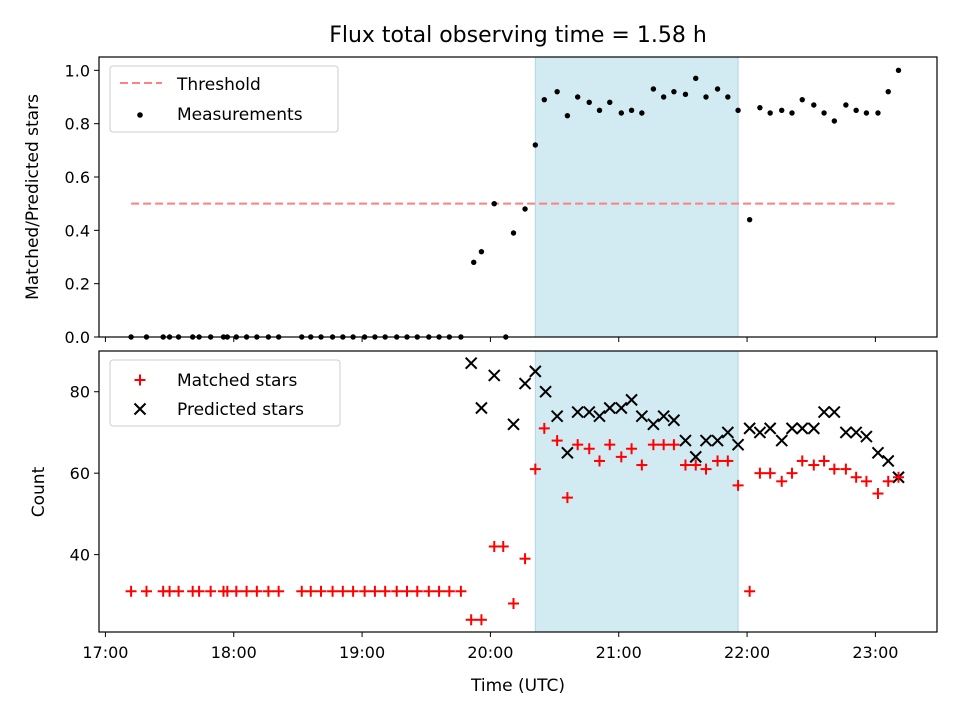 The image size is (960, 720). What do you see at coordinates (684, 420) in the screenshot?
I see `predicted-star-markers` at bounding box center [684, 420].